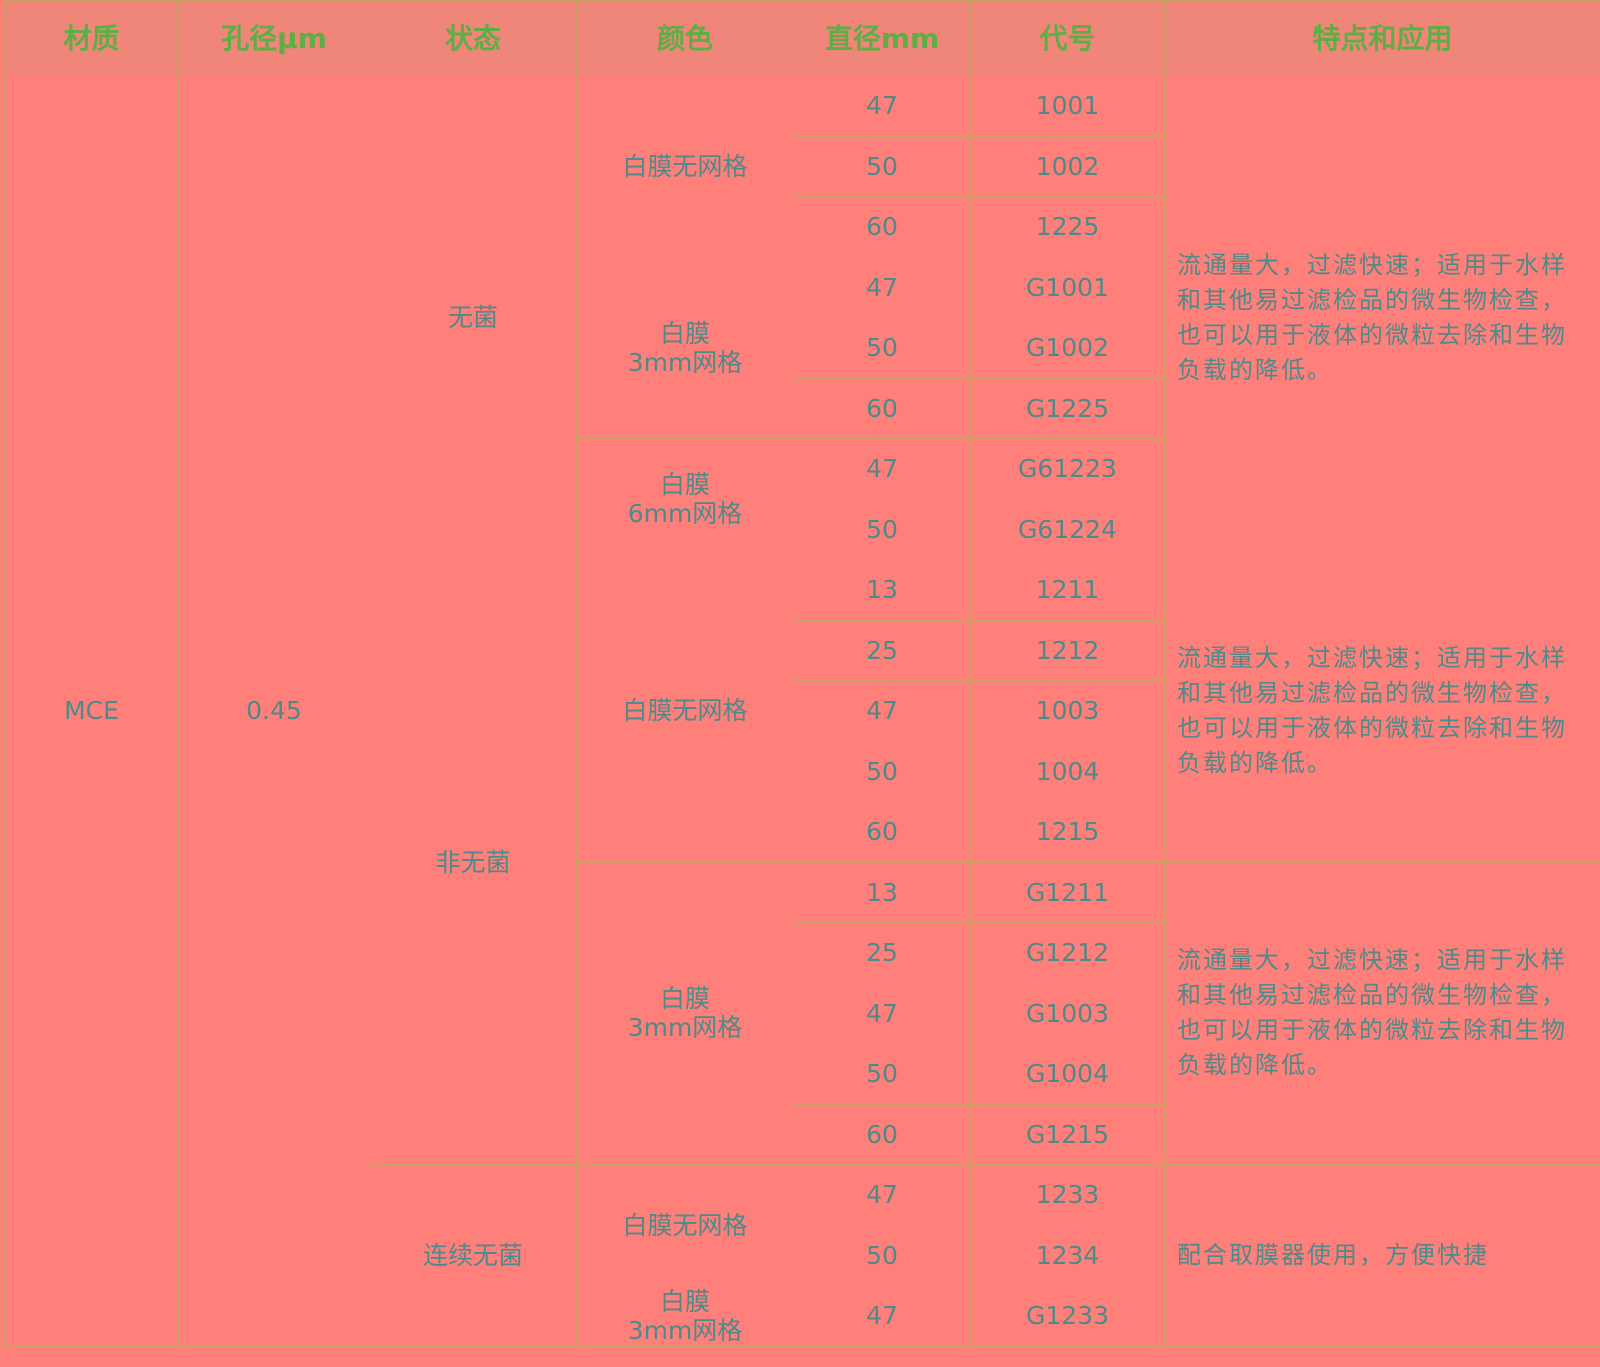 The height and width of the screenshot is (1367, 1600). I want to click on table-row: 50 G1004, so click(802, 1074).